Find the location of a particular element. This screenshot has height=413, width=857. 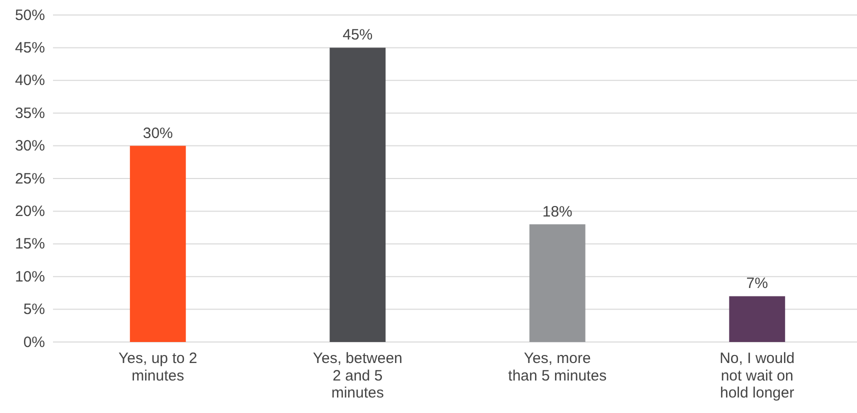

y-tick-label: 45% is located at coordinates (29, 48).